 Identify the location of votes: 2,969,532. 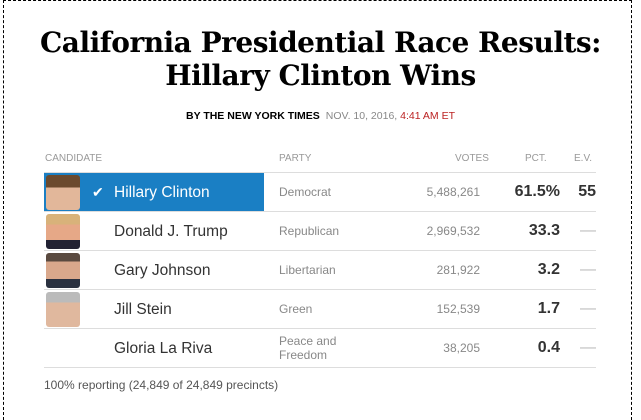
(420, 231).